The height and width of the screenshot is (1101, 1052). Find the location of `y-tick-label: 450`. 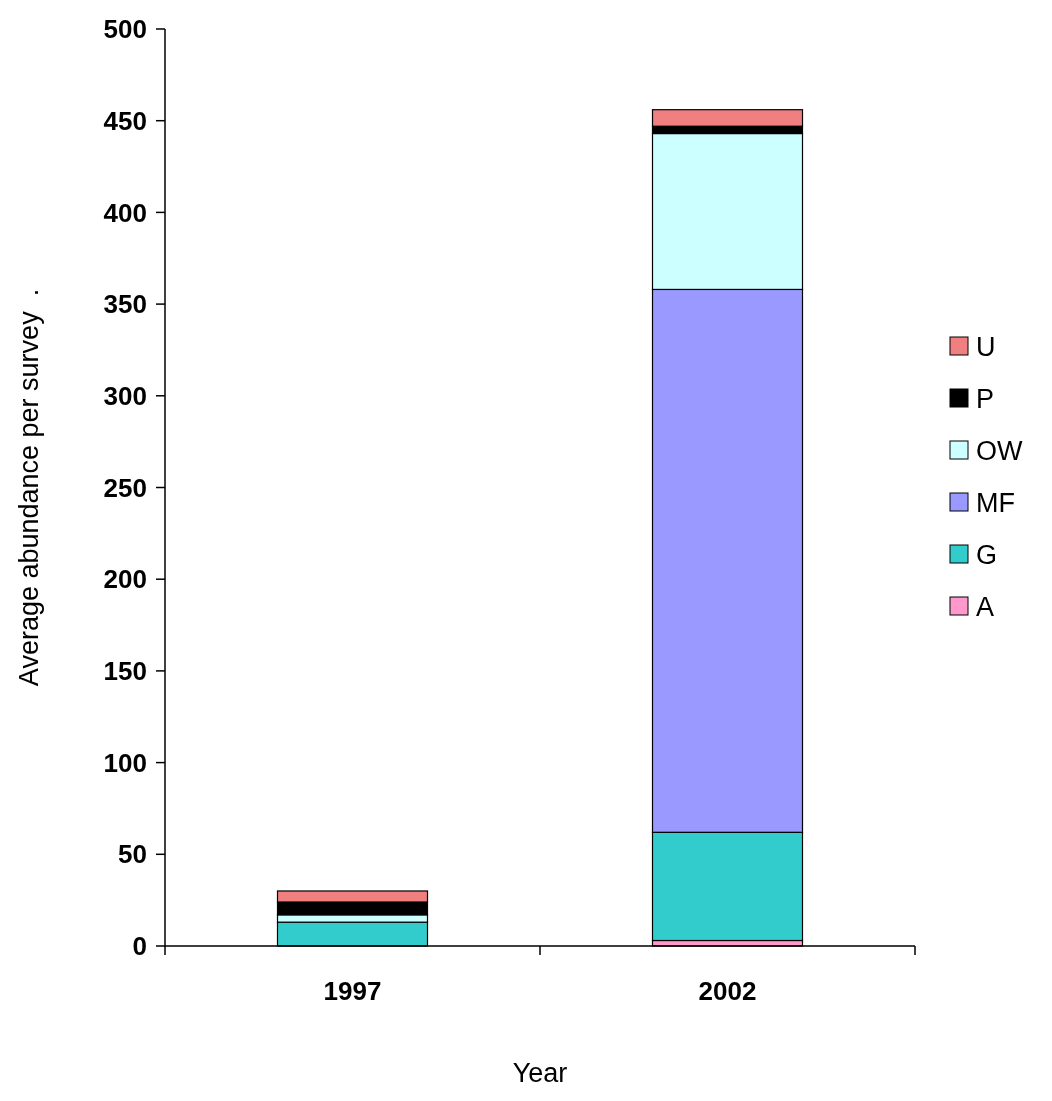

y-tick-label: 450 is located at coordinates (125, 120).